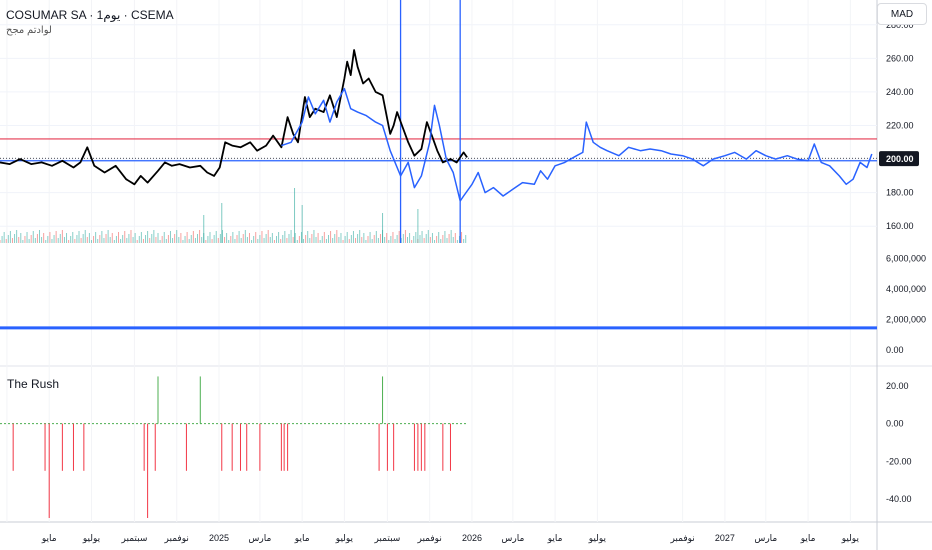 This screenshot has height=550, width=932. What do you see at coordinates (895, 424) in the screenshot?
I see `rush-tick-label: 0.00` at bounding box center [895, 424].